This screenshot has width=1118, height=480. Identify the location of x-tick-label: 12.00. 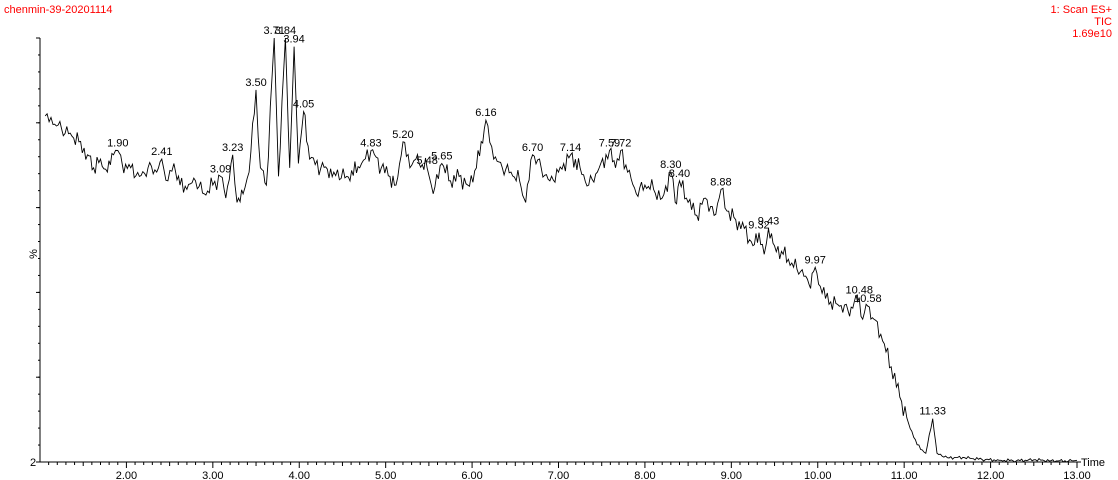
(991, 475).